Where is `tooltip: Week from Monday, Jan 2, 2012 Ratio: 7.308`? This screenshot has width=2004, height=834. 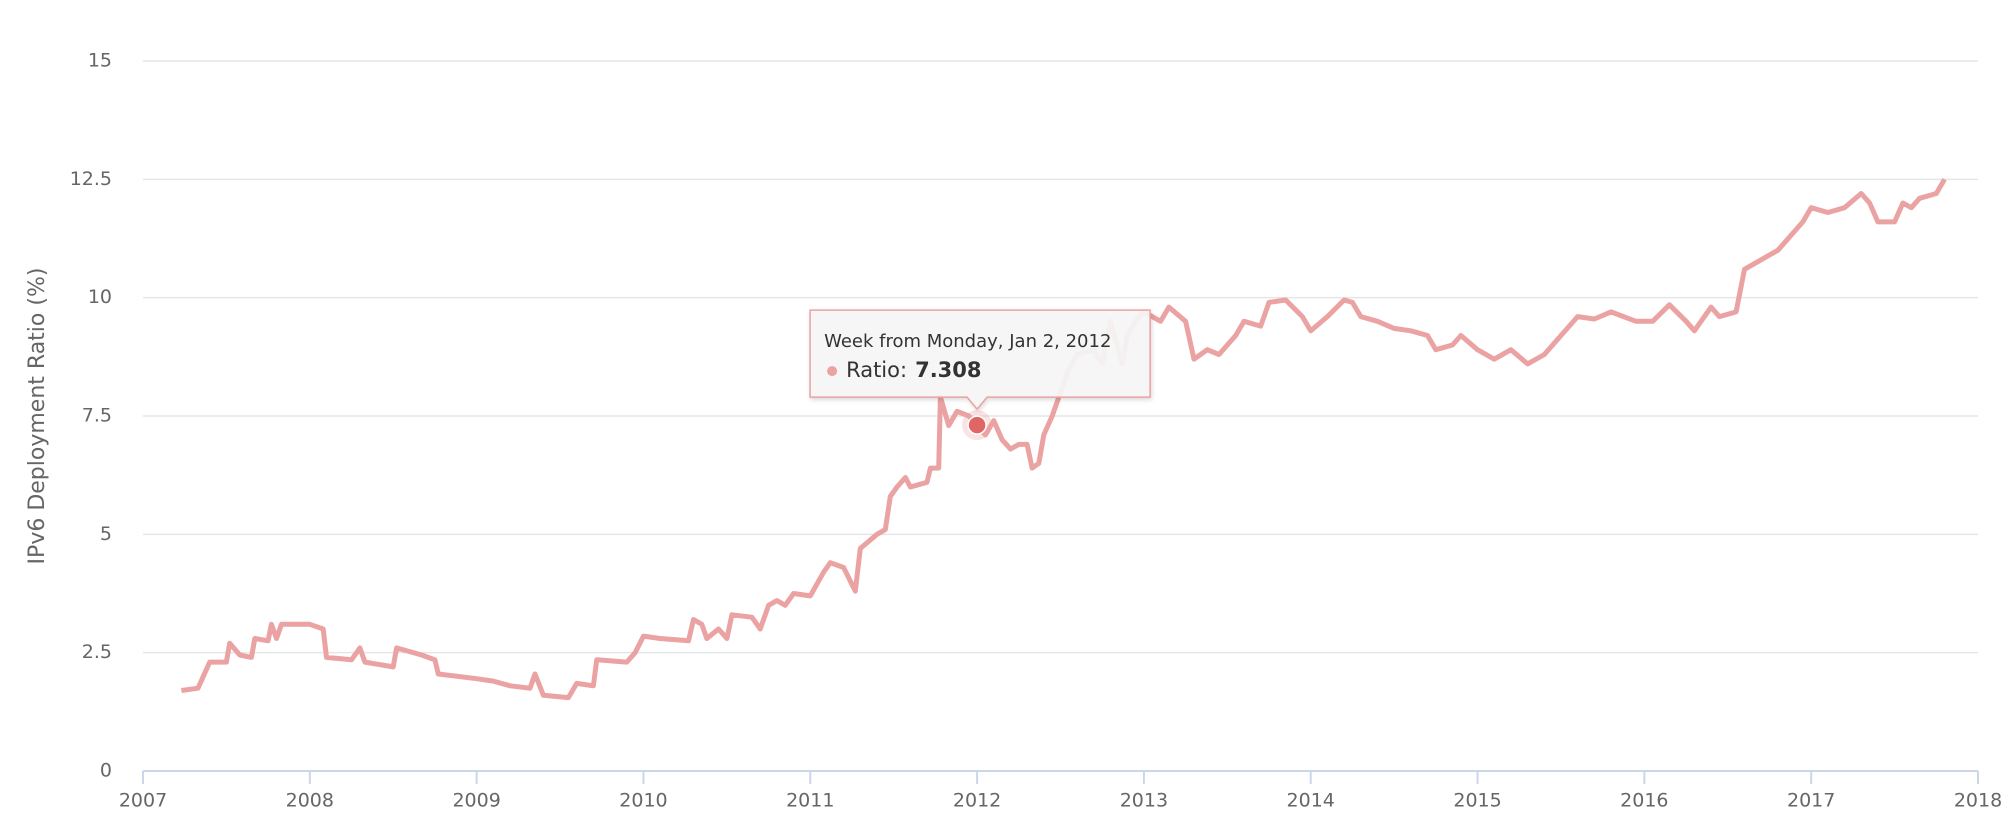
tooltip: Week from Monday, Jan 2, 2012 Ratio: 7.308 is located at coordinates (980, 360).